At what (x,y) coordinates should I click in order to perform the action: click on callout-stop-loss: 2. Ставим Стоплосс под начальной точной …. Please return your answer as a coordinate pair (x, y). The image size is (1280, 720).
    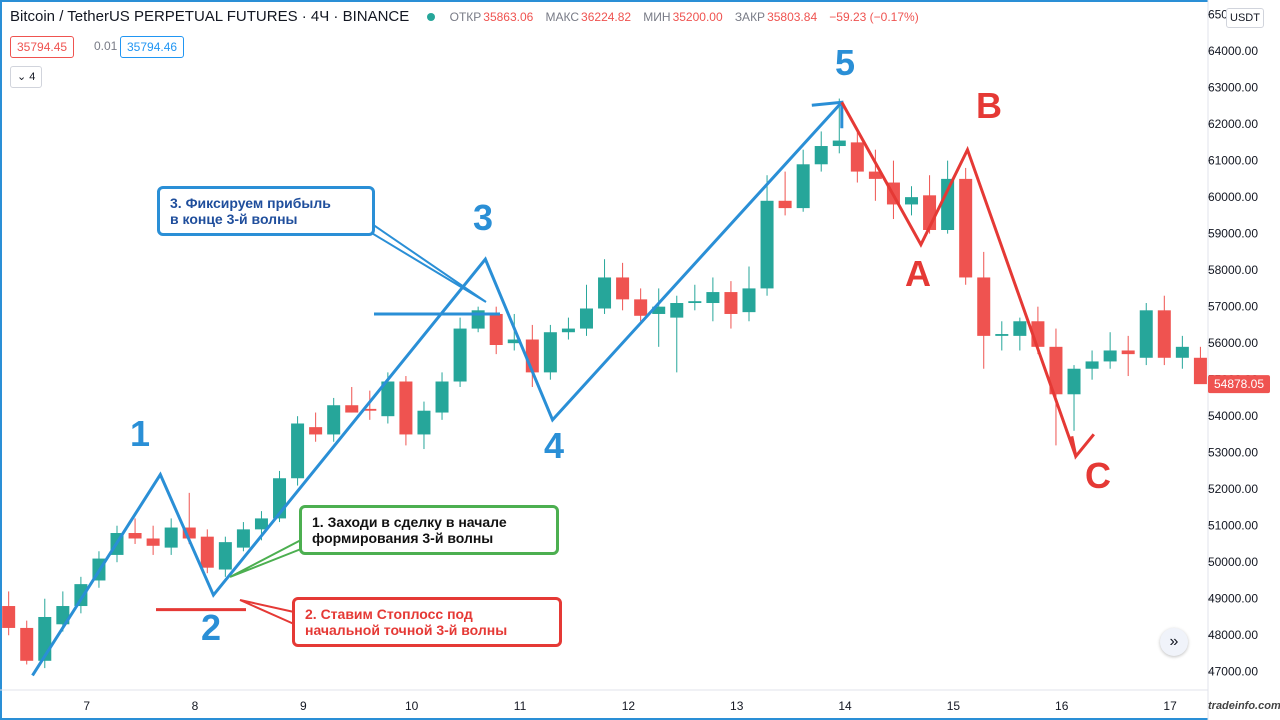
    Looking at the image, I should click on (427, 622).